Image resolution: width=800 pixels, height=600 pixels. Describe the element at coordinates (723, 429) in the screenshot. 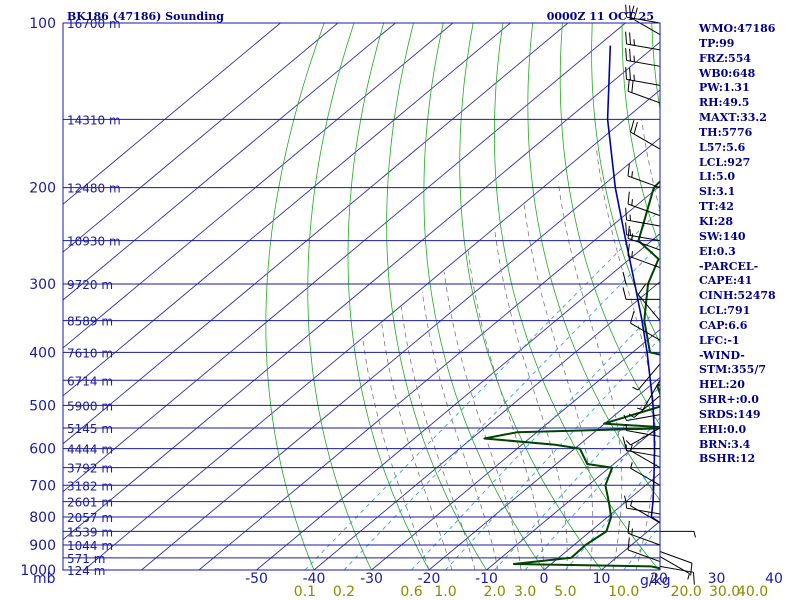

I see `index-item: EHI:0.0` at that location.